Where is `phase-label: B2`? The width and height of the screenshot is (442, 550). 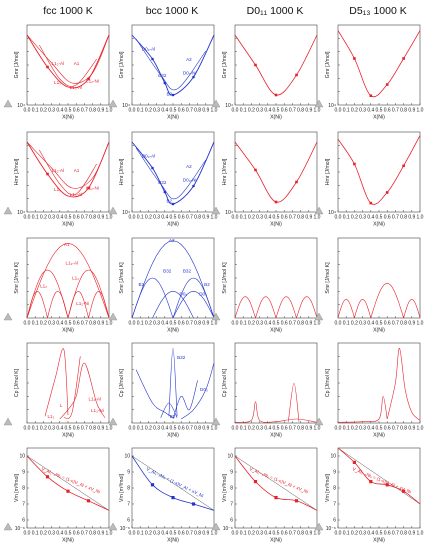 phase-label: B2 is located at coordinates (169, 93).